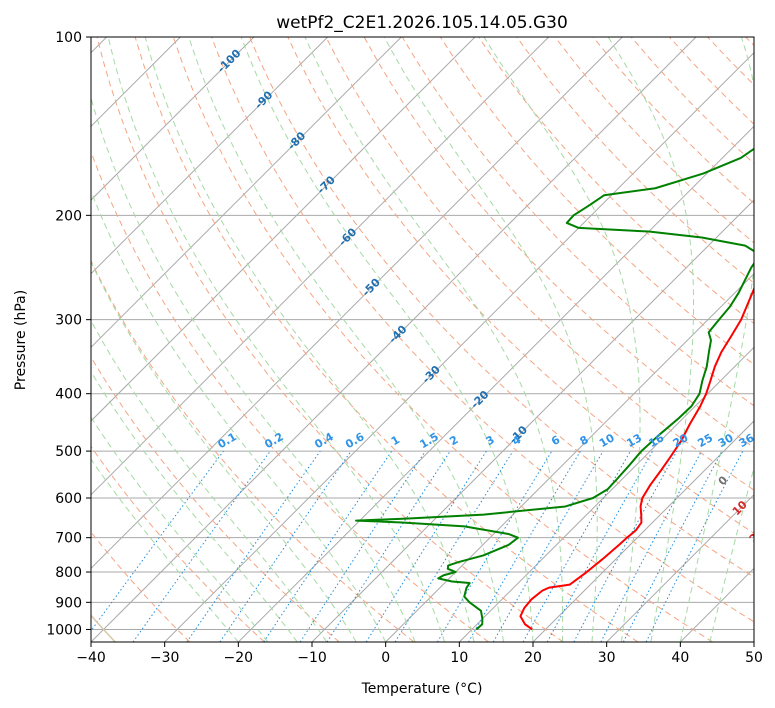  Describe the element at coordinates (419, 654) in the screenshot. I see `x-axis-ticks: −40 −30 −20 −10 0 10 20 30 40 50` at that location.